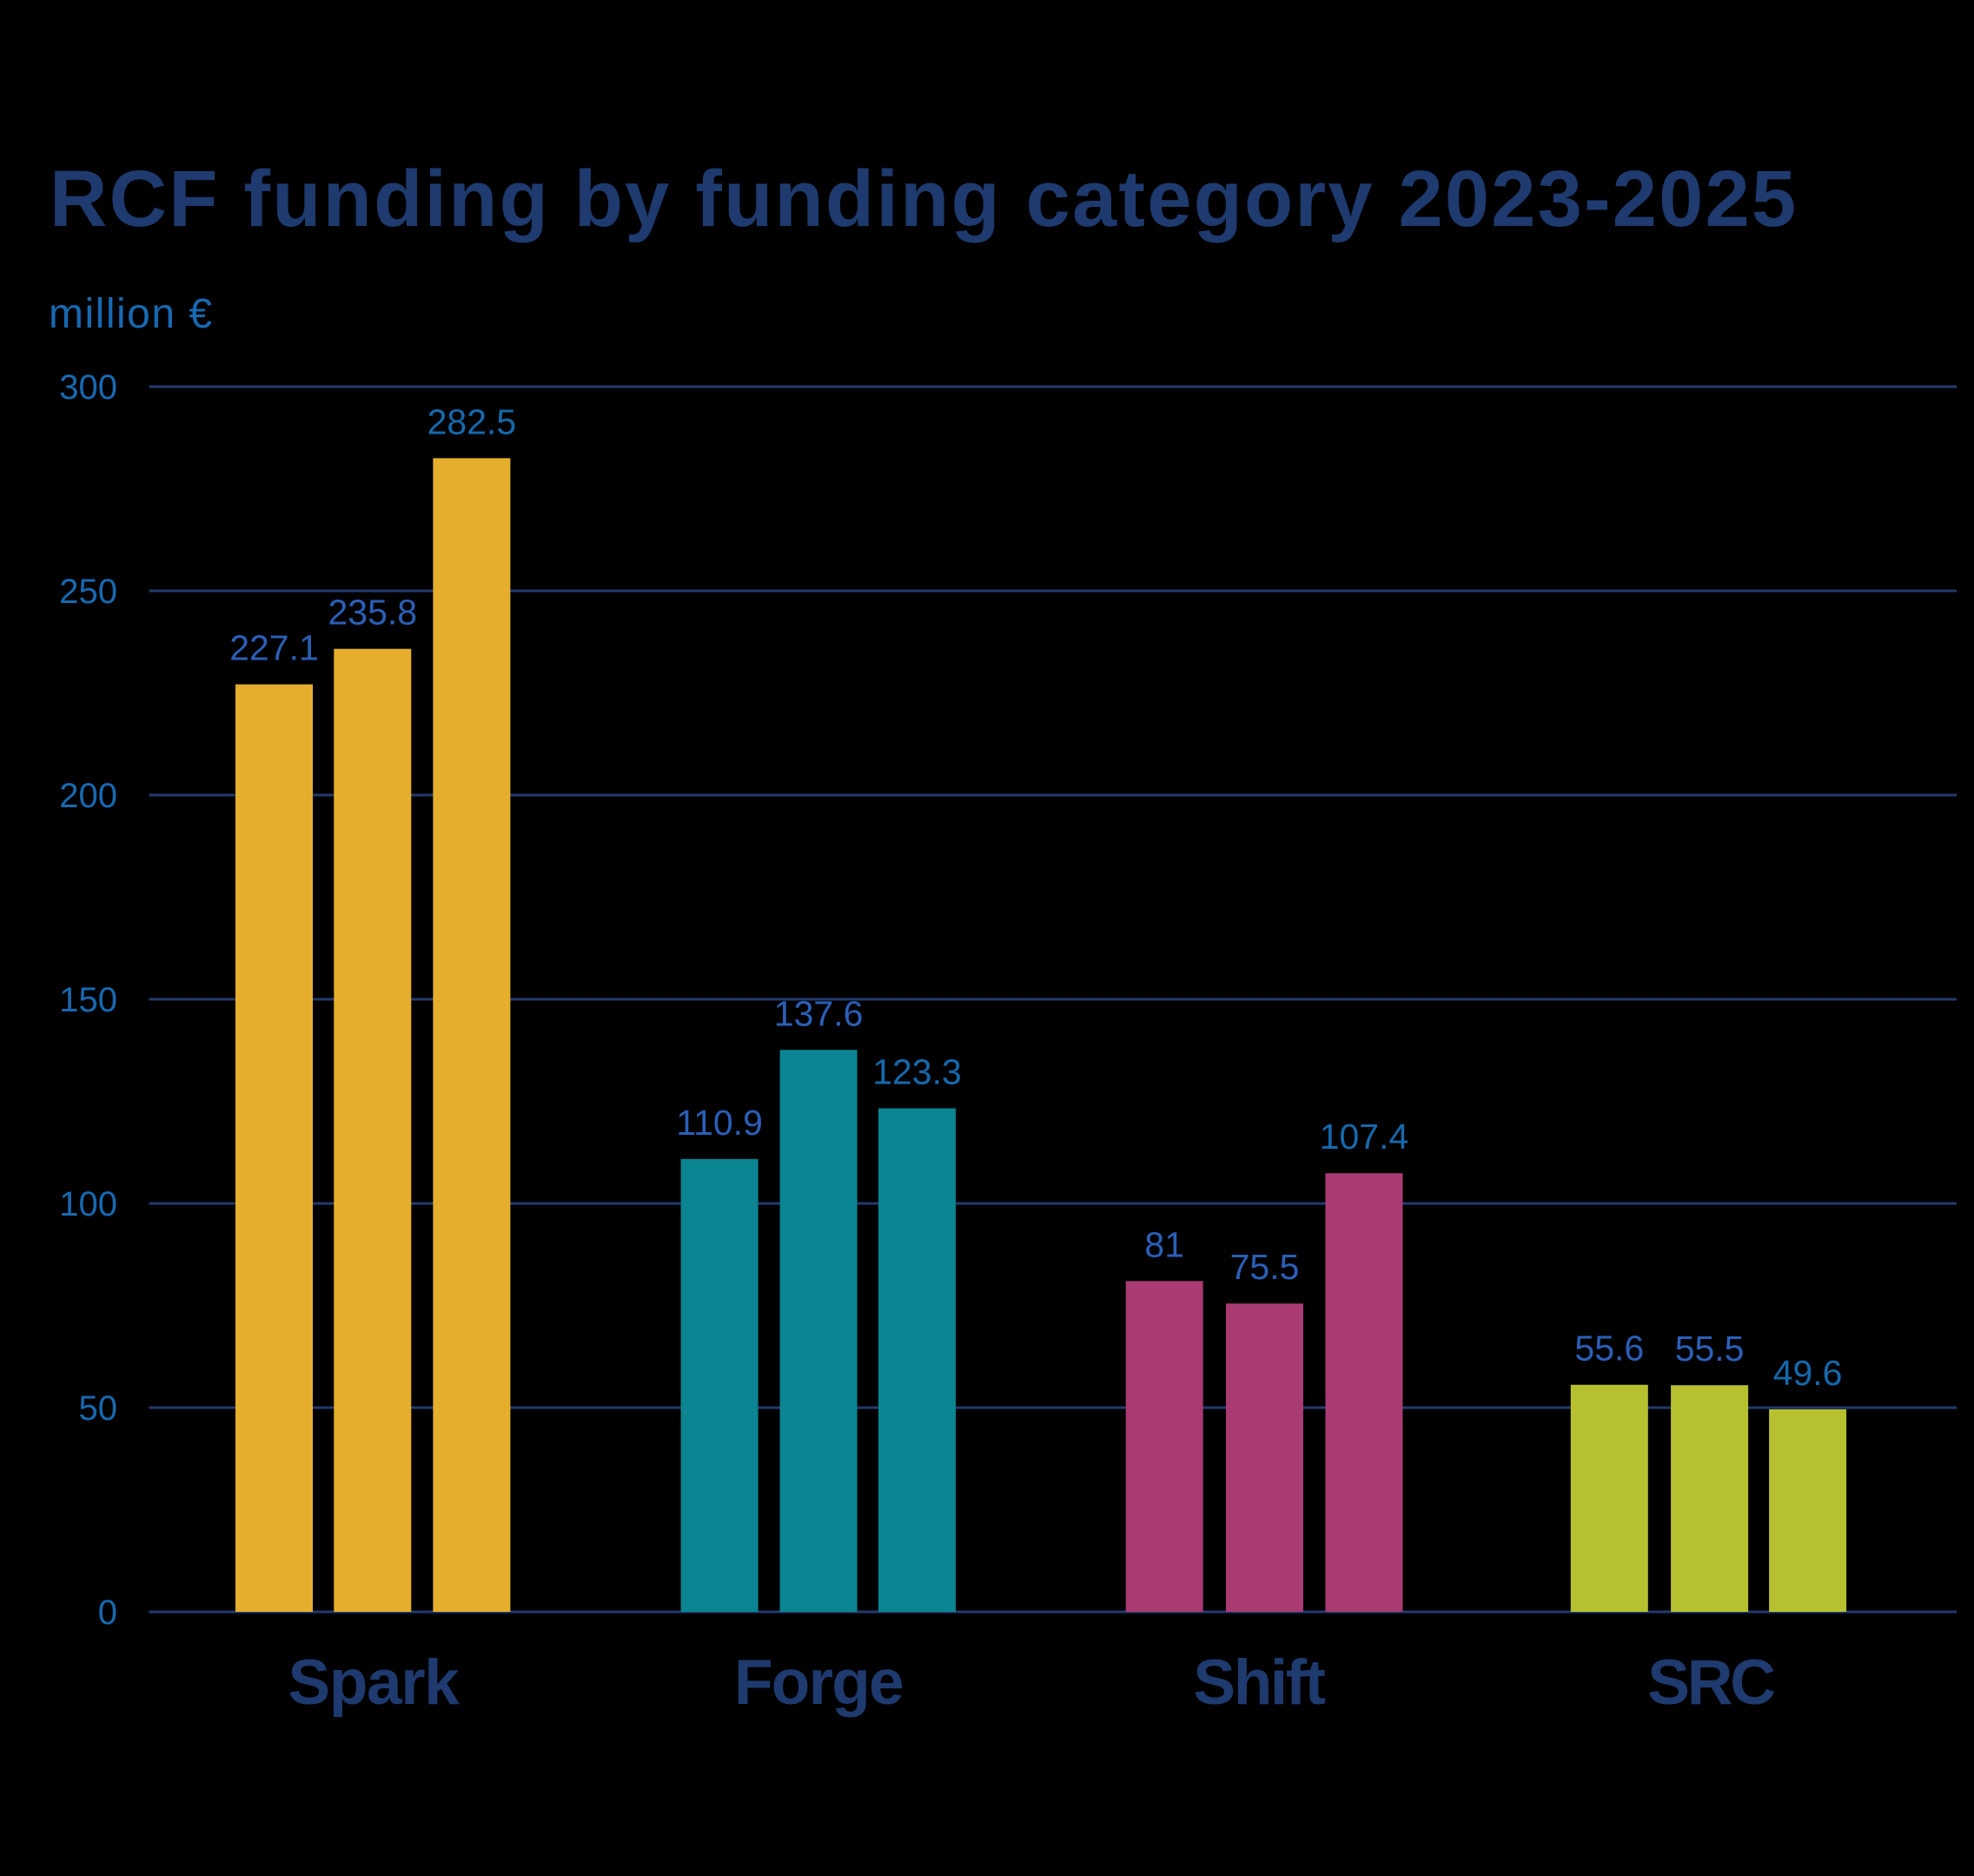  Describe the element at coordinates (819, 1683) in the screenshot. I see `svg-text: Forge` at that location.